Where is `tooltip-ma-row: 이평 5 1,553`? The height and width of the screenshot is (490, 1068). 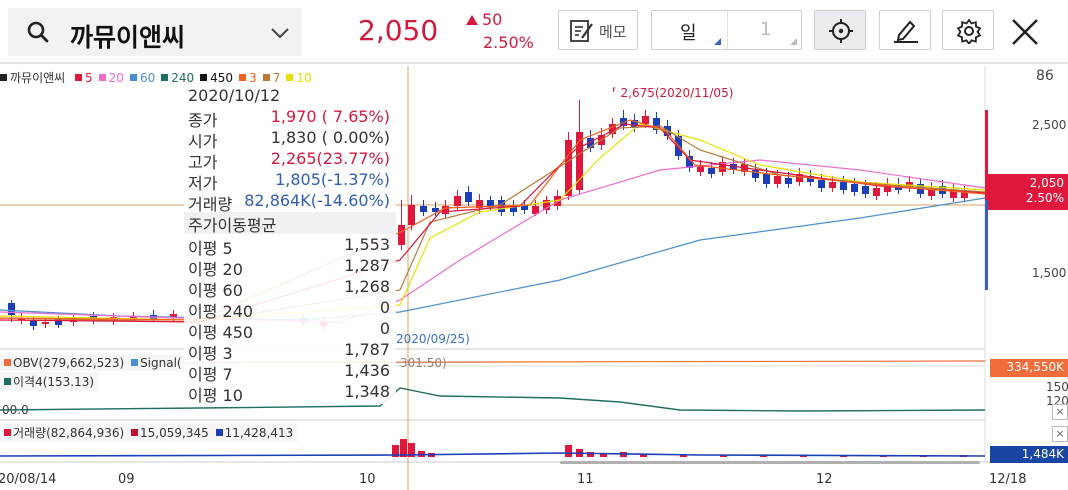 tooltip-ma-row: 이평 5 1,553 is located at coordinates (290, 246).